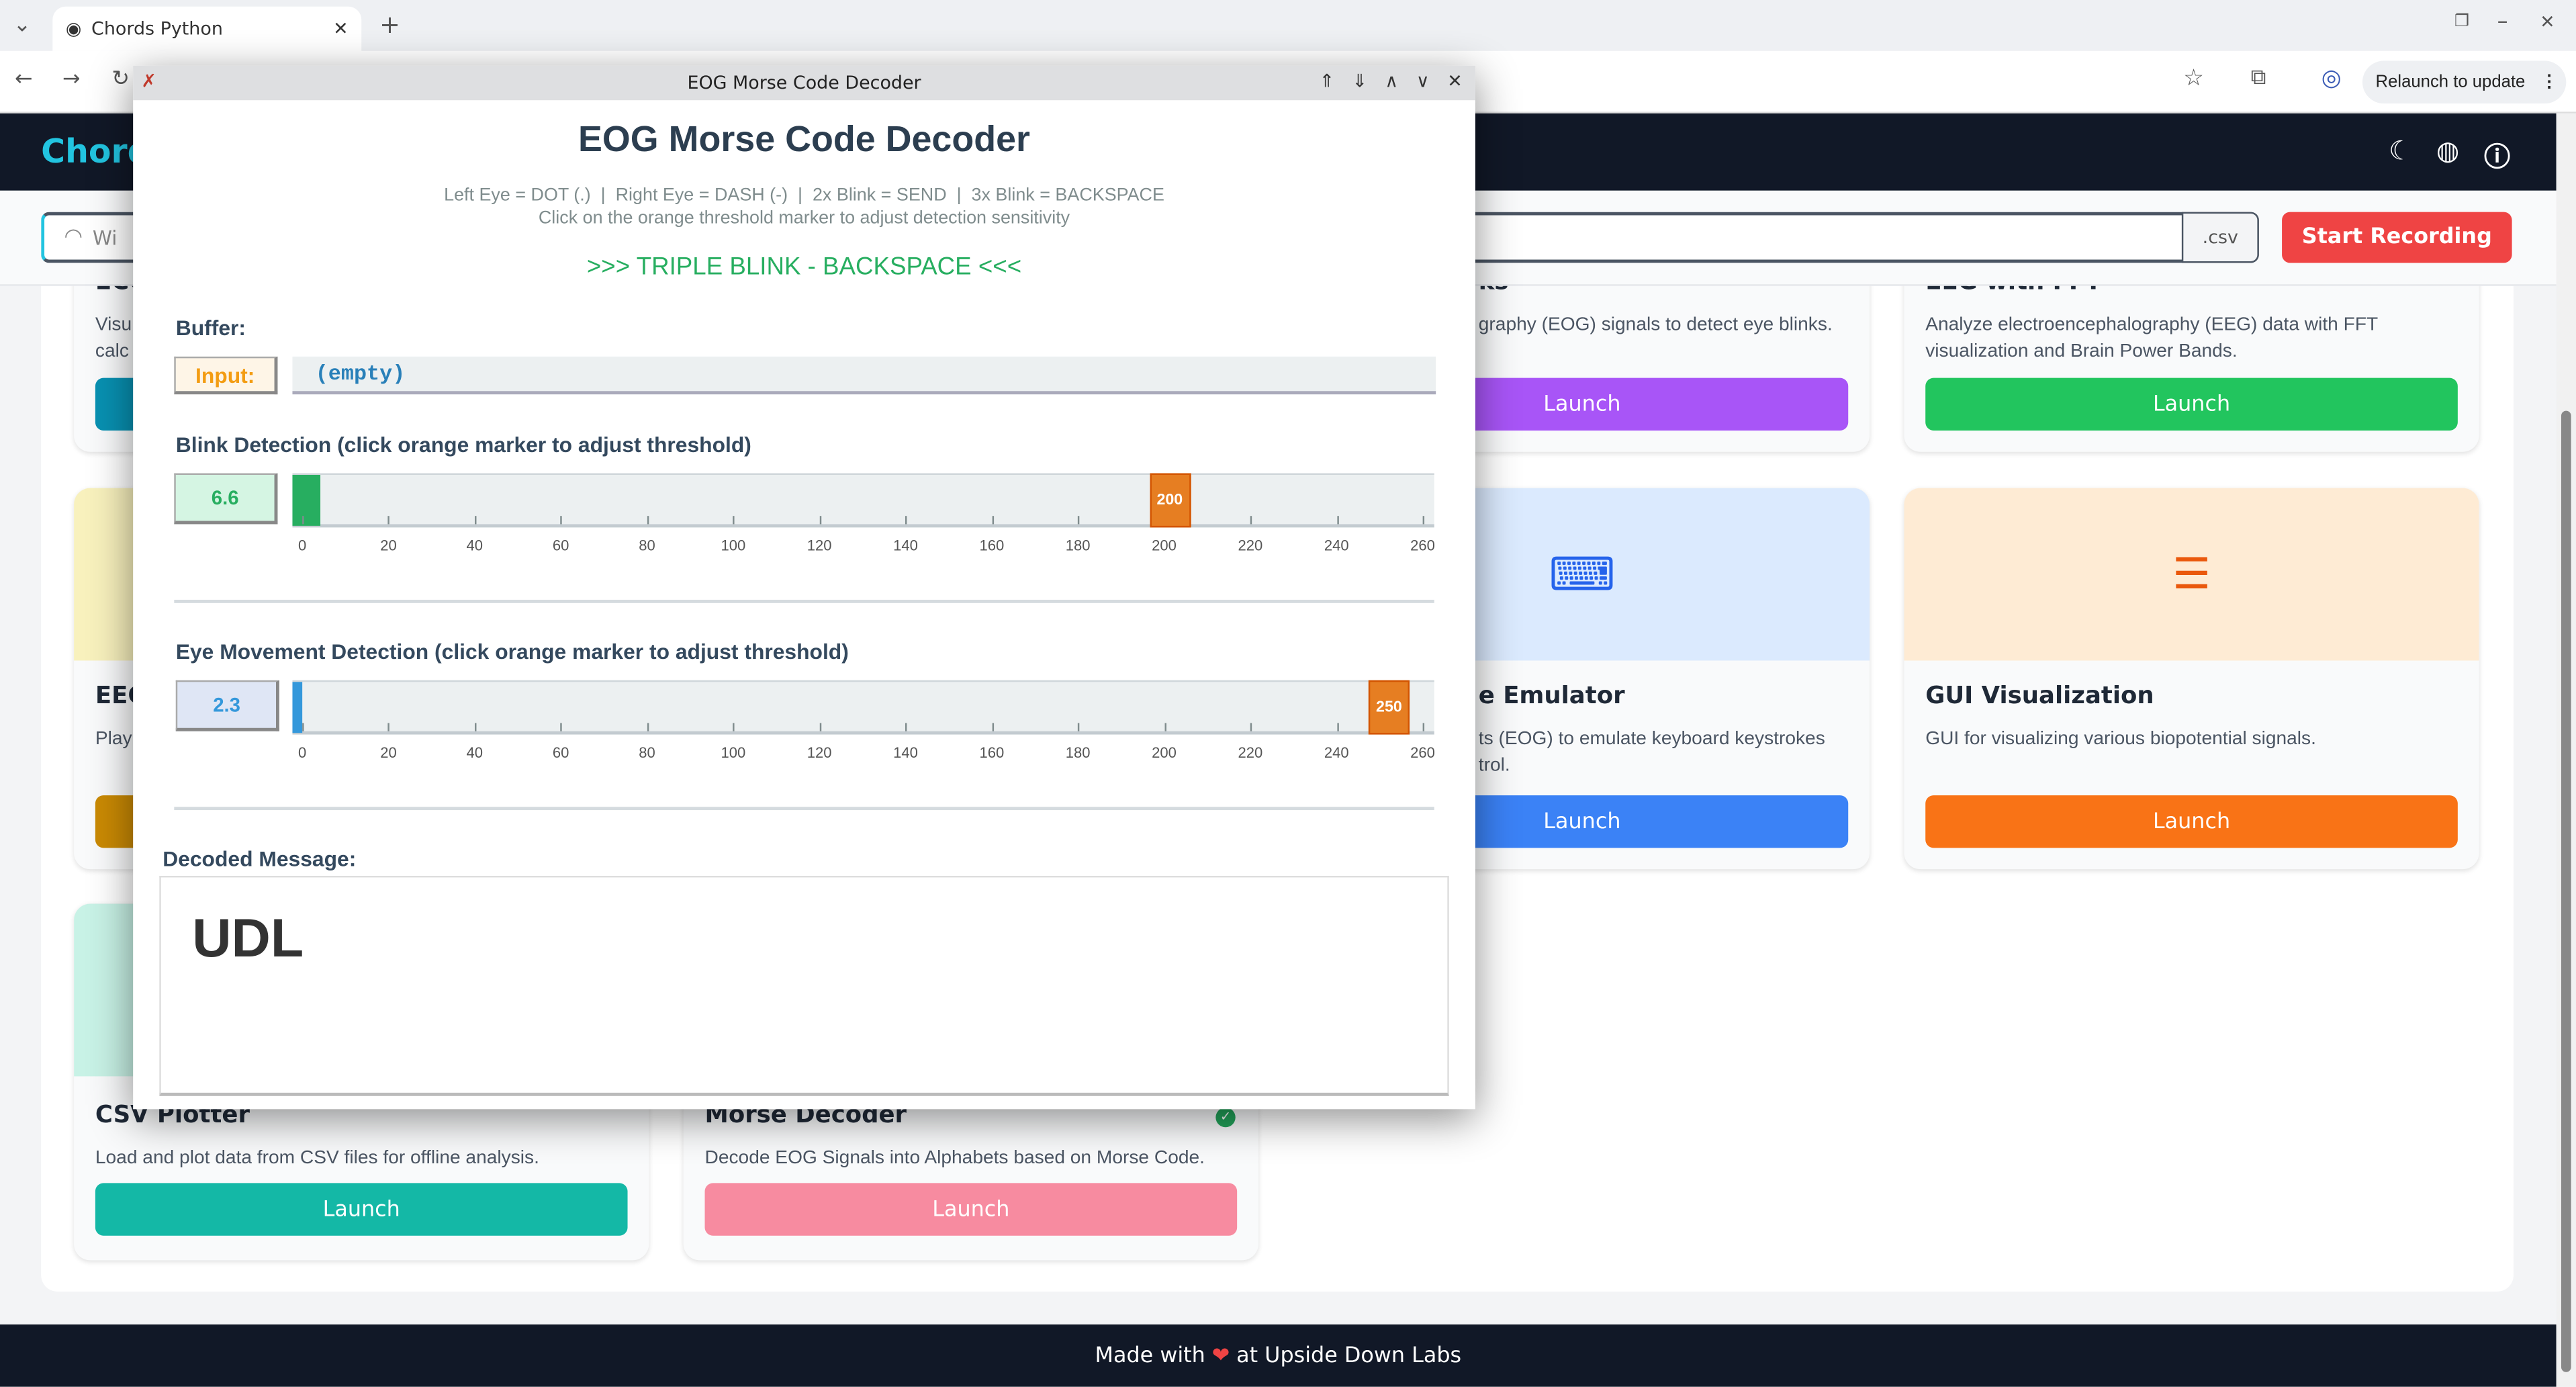 The image size is (2576, 1387). Describe the element at coordinates (2502, 22) in the screenshot. I see `minimize-window-icon: –` at that location.